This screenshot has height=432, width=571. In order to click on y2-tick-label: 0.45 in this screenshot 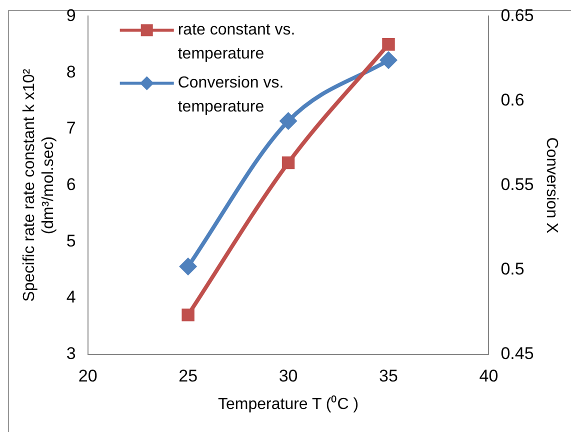, I will do `click(517, 354)`.